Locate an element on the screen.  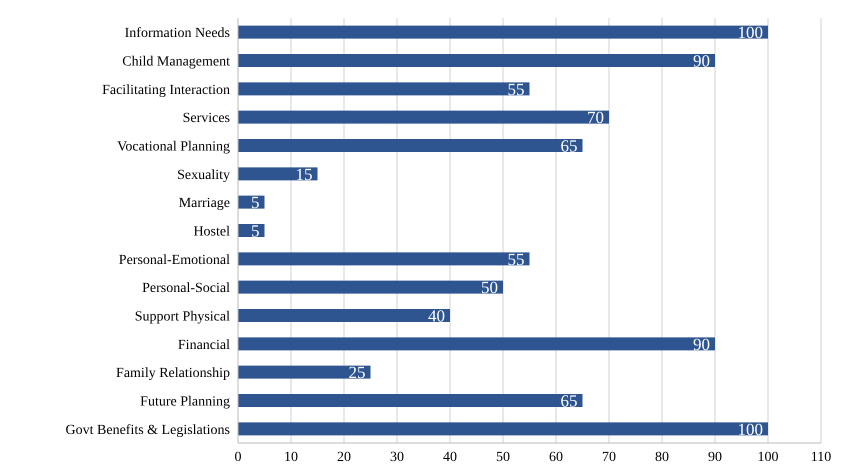
data-label: 40 is located at coordinates (436, 316).